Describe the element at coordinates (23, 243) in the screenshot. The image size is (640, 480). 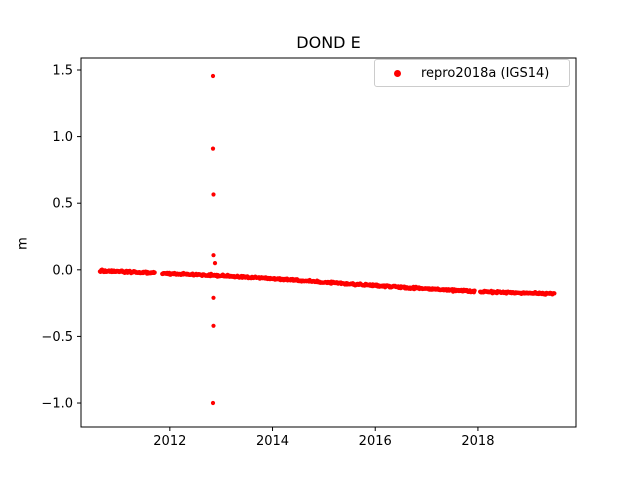
I see `y-axis-label: m` at that location.